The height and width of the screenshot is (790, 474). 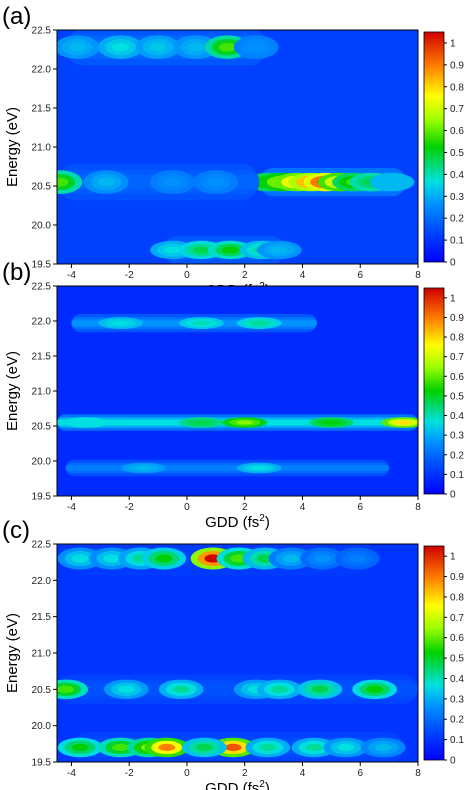 What do you see at coordinates (457, 740) in the screenshot?
I see `colorbar-tick-label: 0.1` at bounding box center [457, 740].